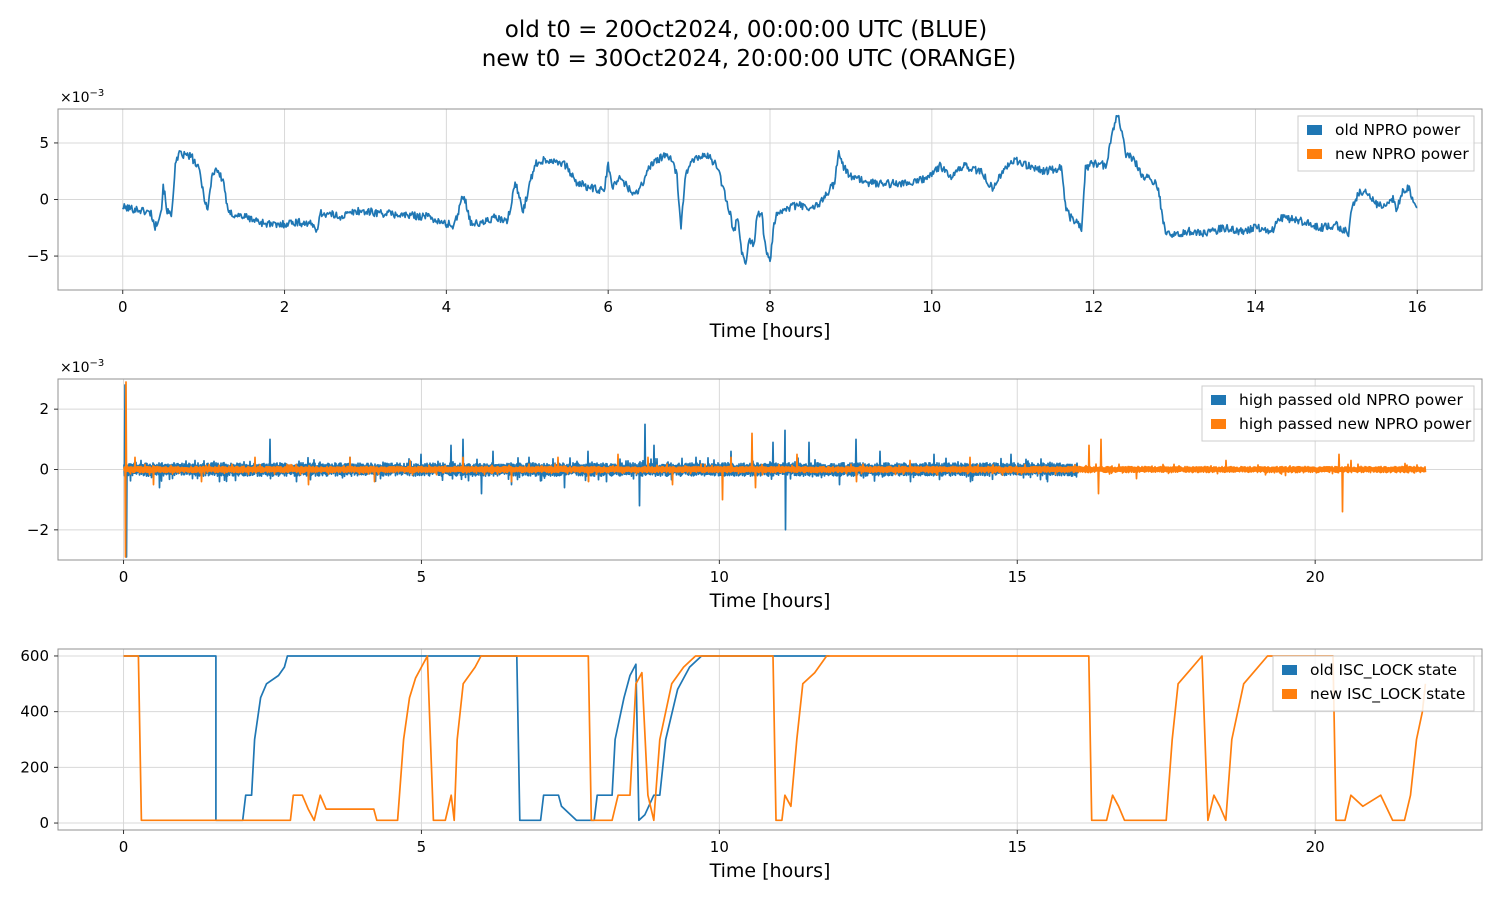  What do you see at coordinates (34, 656) in the screenshot?
I see `y-tick-label: 600` at bounding box center [34, 656].